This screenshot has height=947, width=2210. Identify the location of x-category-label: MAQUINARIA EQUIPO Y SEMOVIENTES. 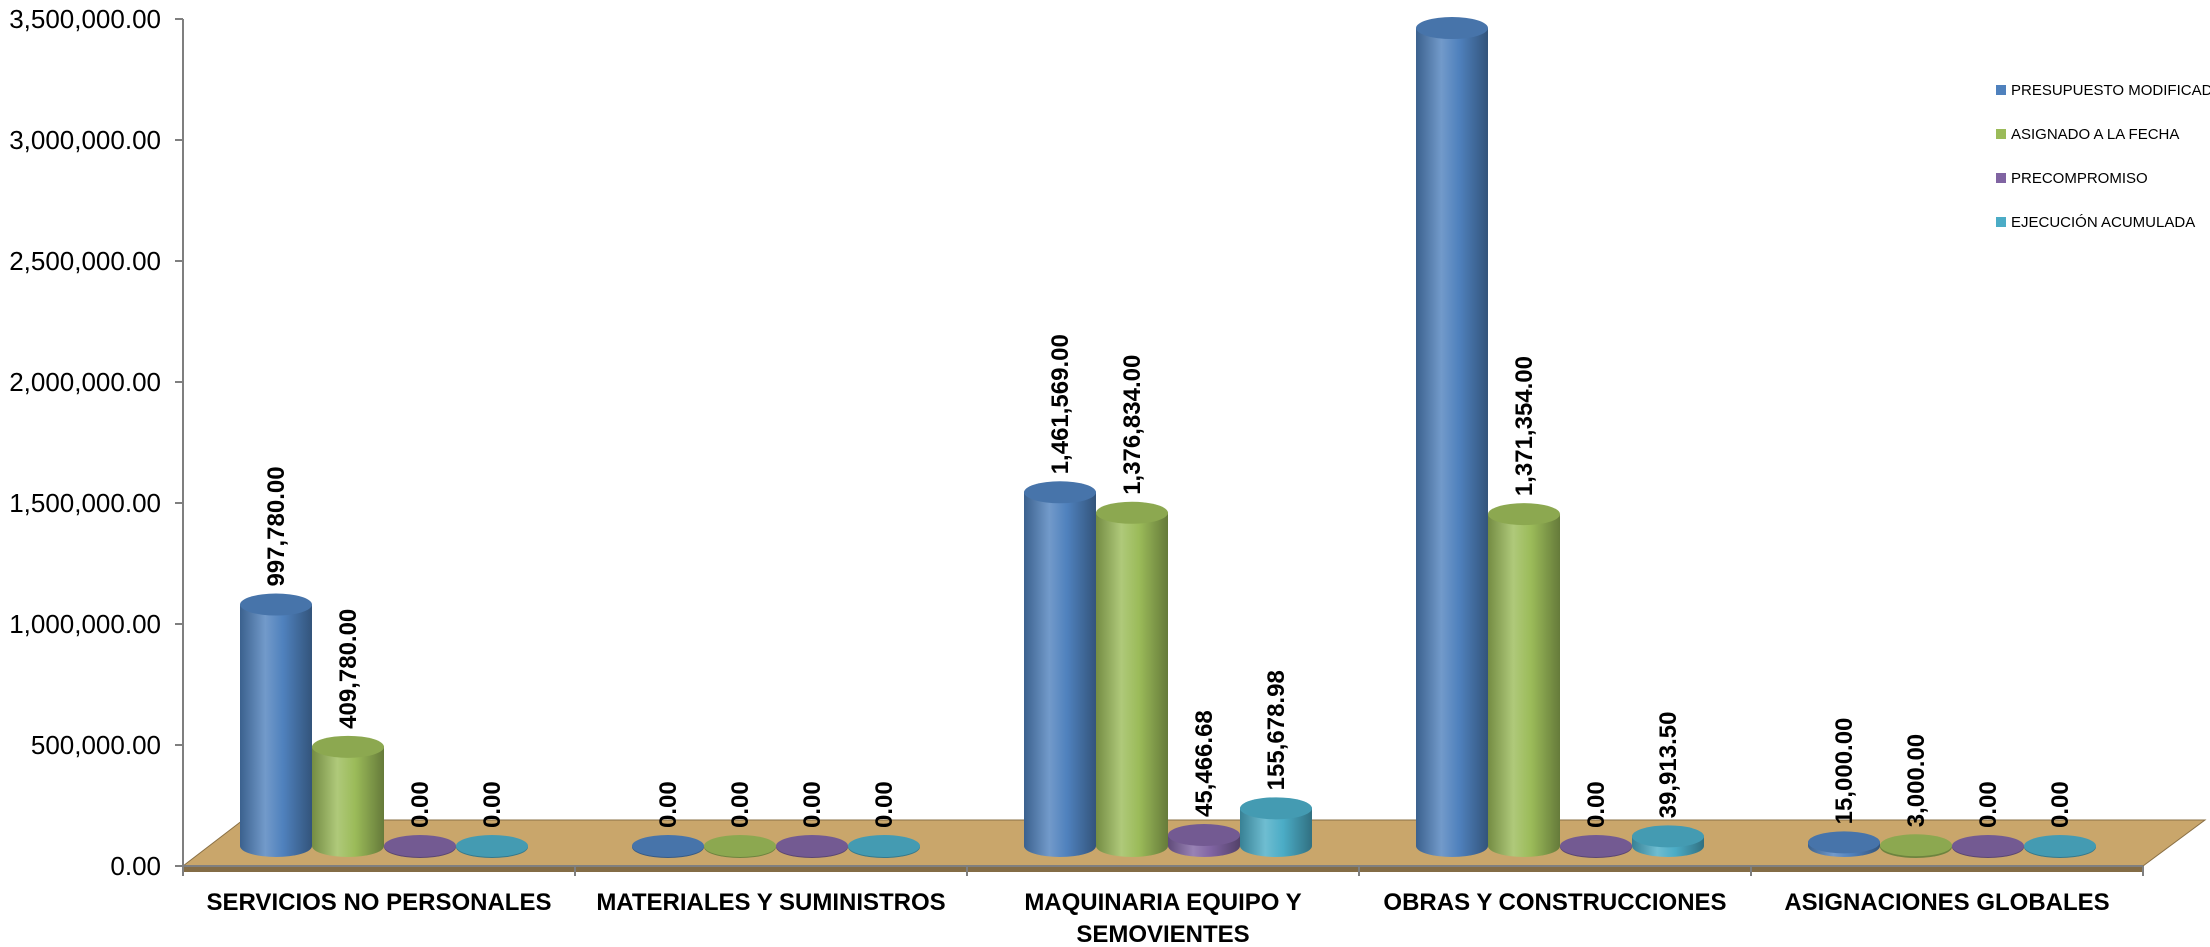
(1162, 918).